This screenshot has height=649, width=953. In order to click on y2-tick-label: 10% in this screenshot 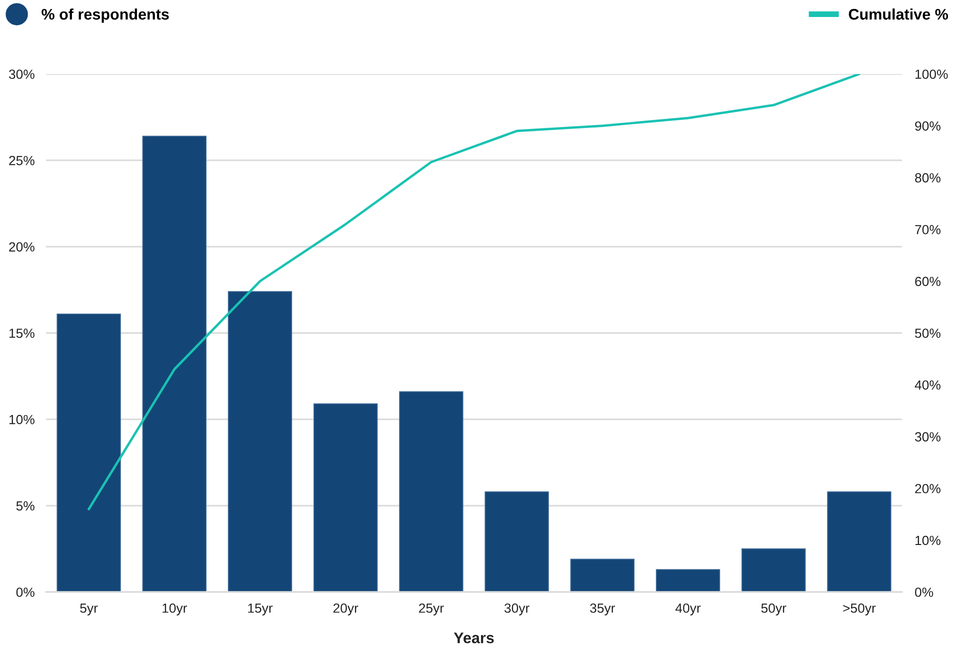, I will do `click(928, 541)`.